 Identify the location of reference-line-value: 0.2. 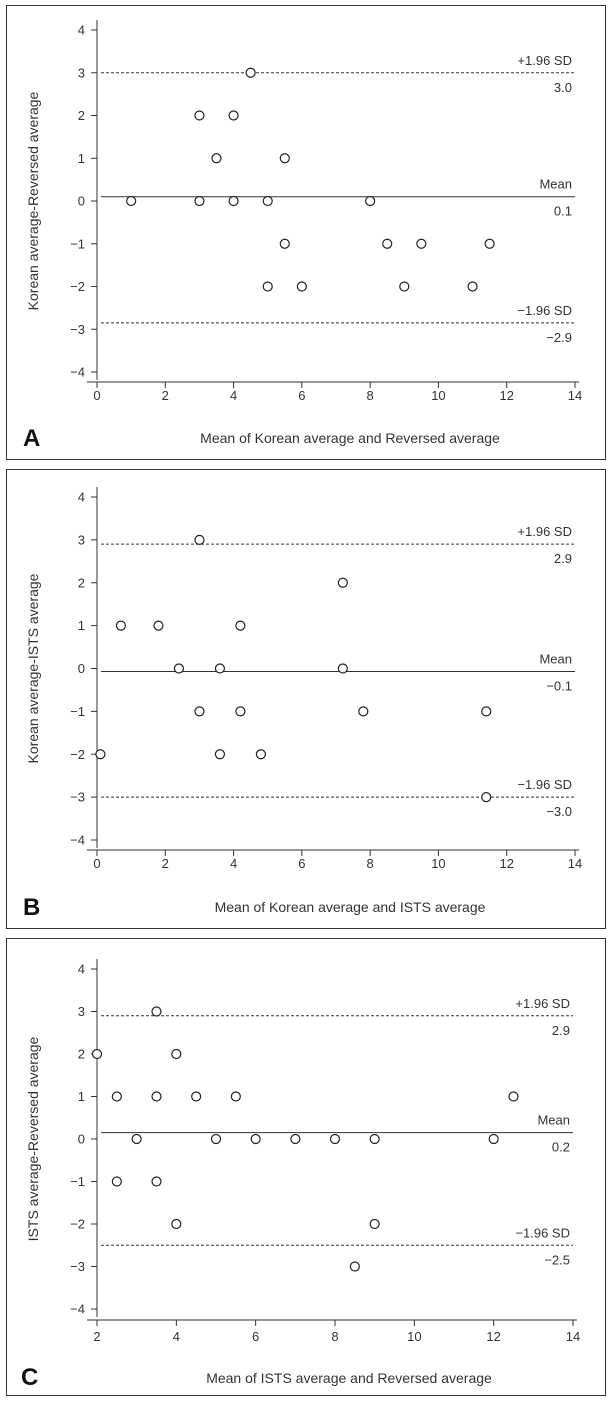
(561, 1147).